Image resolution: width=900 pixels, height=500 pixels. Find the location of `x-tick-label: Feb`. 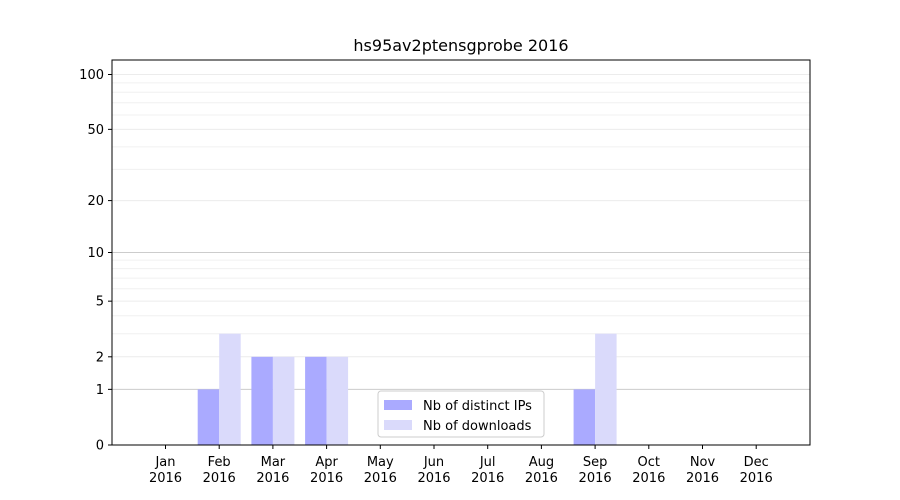

x-tick-label: Feb is located at coordinates (219, 462).